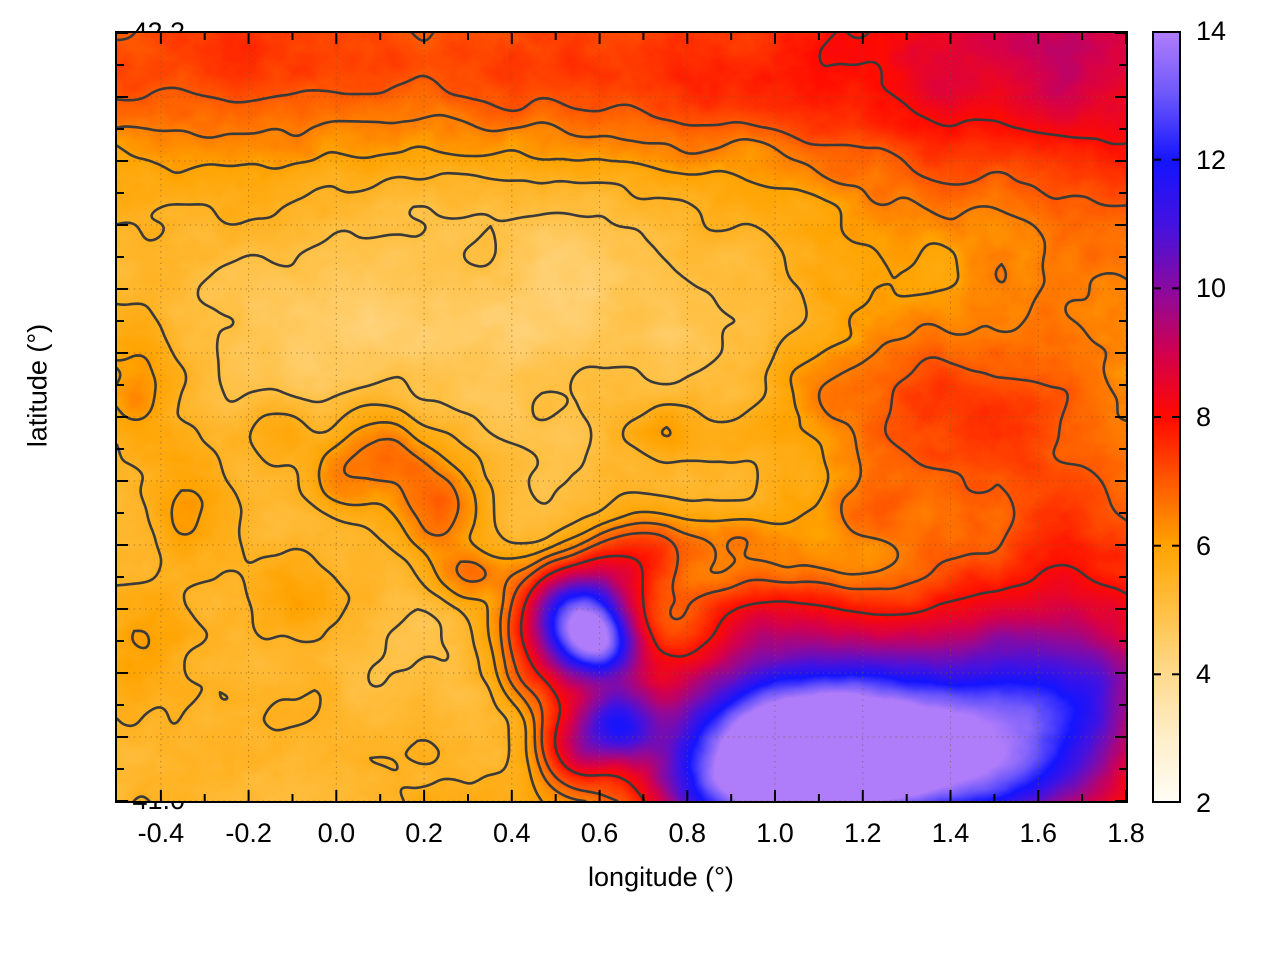  What do you see at coordinates (1204, 545) in the screenshot?
I see `colorbar-tick-label: 6` at bounding box center [1204, 545].